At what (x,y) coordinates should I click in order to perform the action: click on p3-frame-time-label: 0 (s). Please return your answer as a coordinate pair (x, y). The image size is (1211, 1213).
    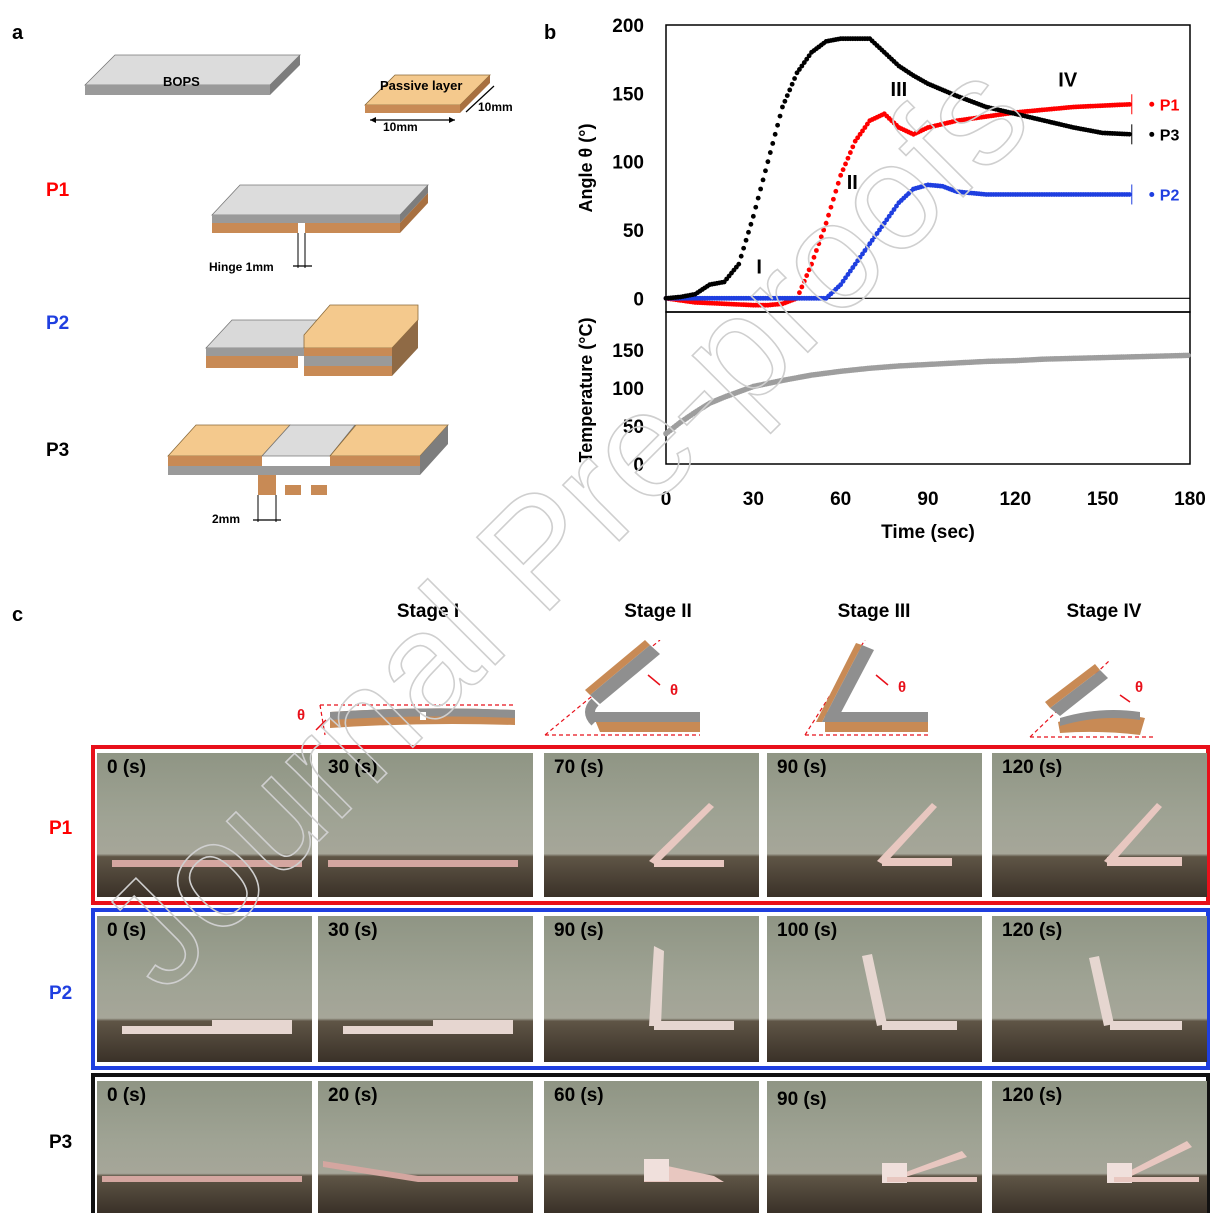
    Looking at the image, I should click on (127, 1095).